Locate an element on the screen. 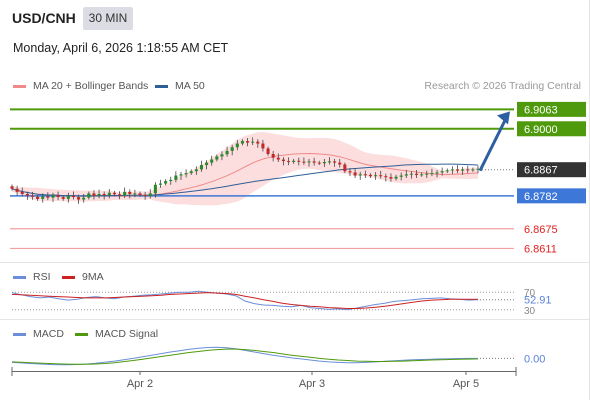 The image size is (590, 400). rsi-line is located at coordinates (245, 300).